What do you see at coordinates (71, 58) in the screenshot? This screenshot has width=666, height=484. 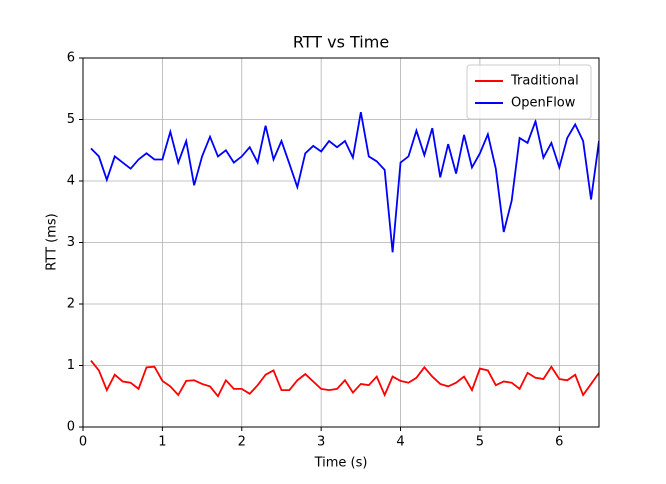 I see `y-tick-label: 6` at bounding box center [71, 58].